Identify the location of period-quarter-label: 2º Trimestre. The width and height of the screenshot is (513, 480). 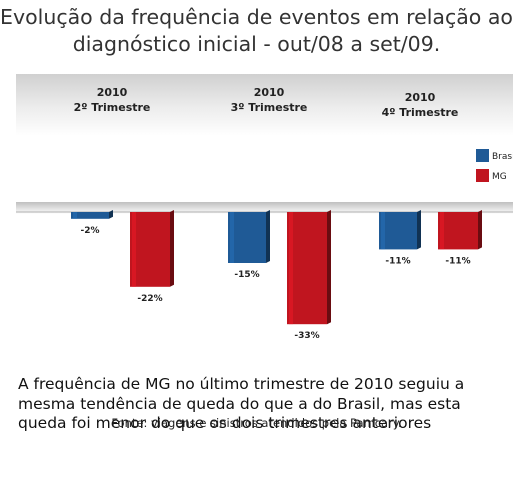
(112, 107).